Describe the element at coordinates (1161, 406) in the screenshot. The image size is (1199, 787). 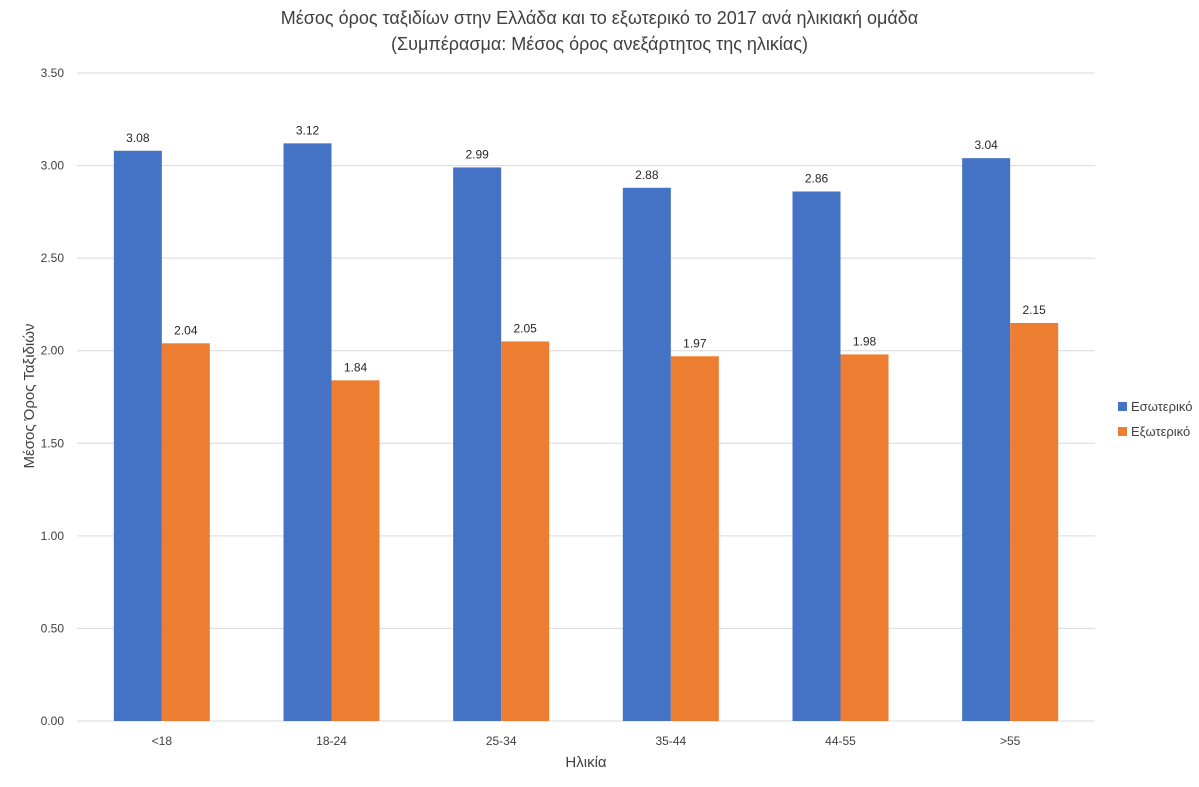
I see `legend-label: Εσωτερικό` at that location.